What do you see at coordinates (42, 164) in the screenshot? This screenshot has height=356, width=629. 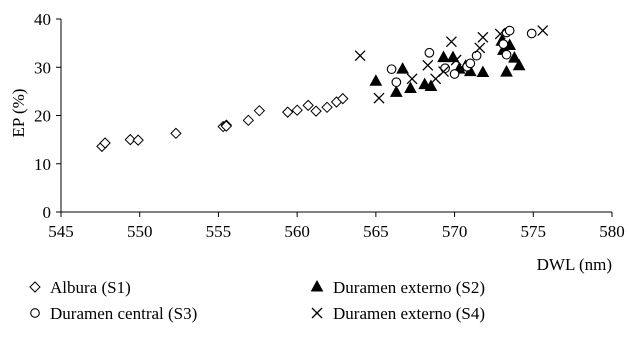 I see `y-tick-label: 10` at bounding box center [42, 164].